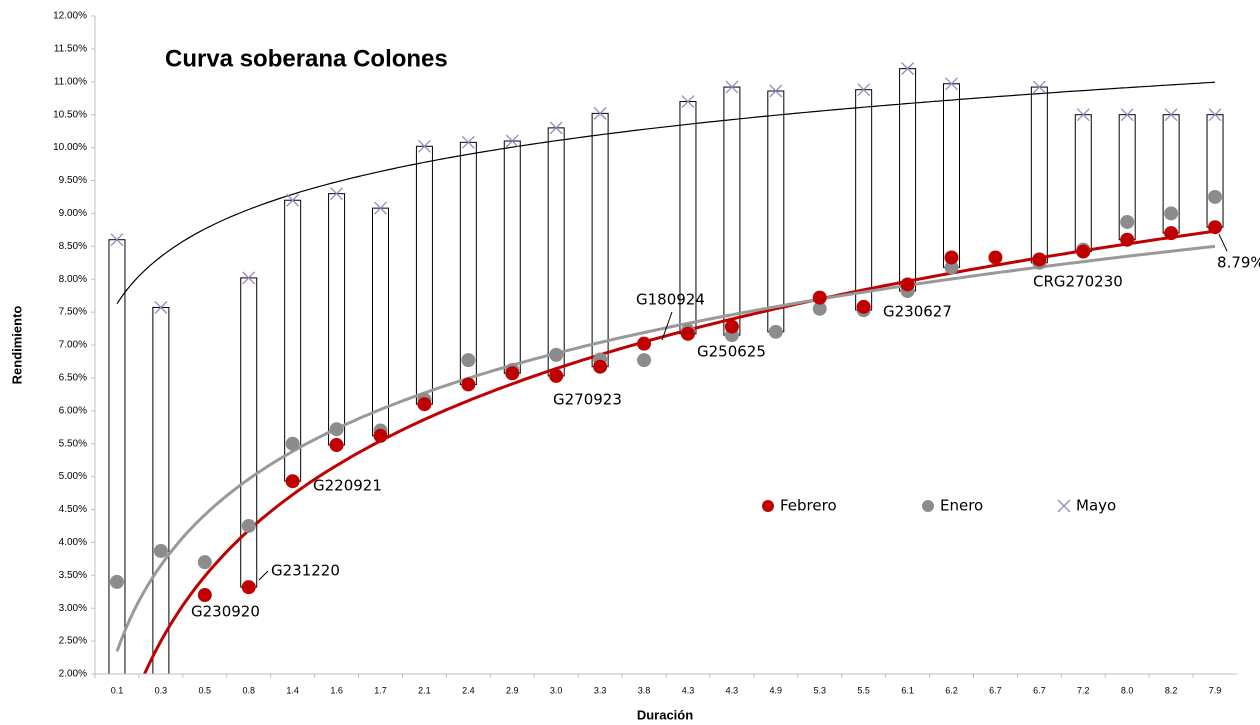 Image resolution: width=1260 pixels, height=725 pixels. I want to click on annotation: G250625, so click(731, 352).